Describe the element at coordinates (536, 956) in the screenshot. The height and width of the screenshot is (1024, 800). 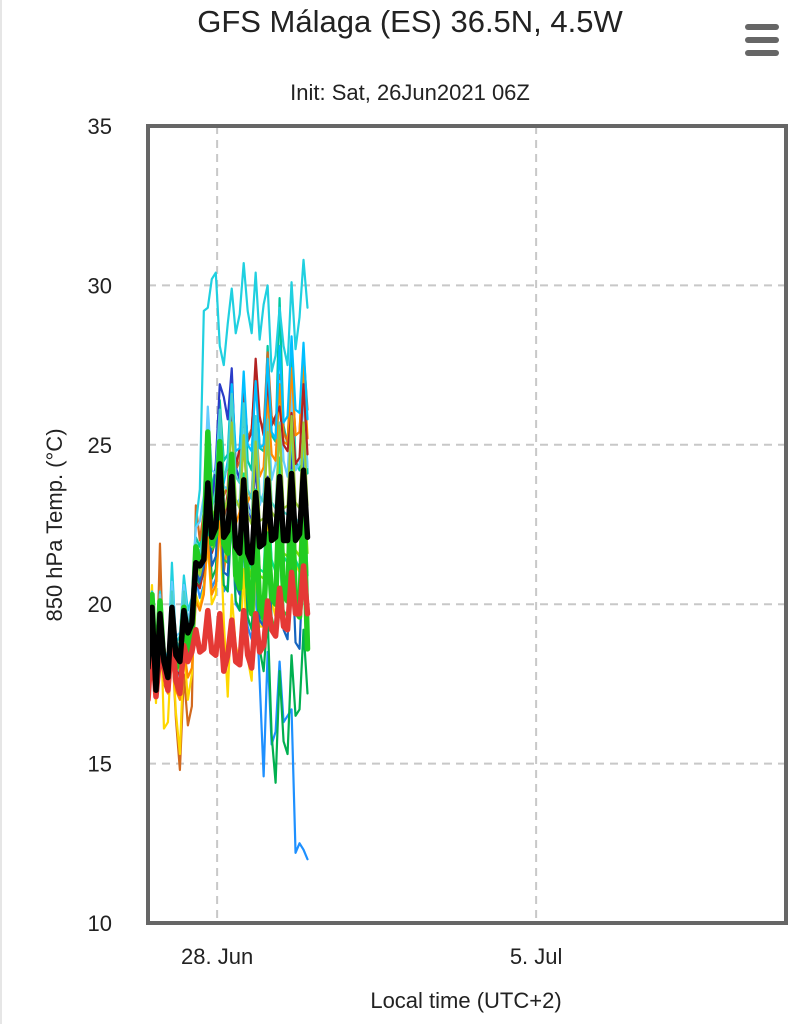
I see `x-tick-label: 5. Jul` at that location.